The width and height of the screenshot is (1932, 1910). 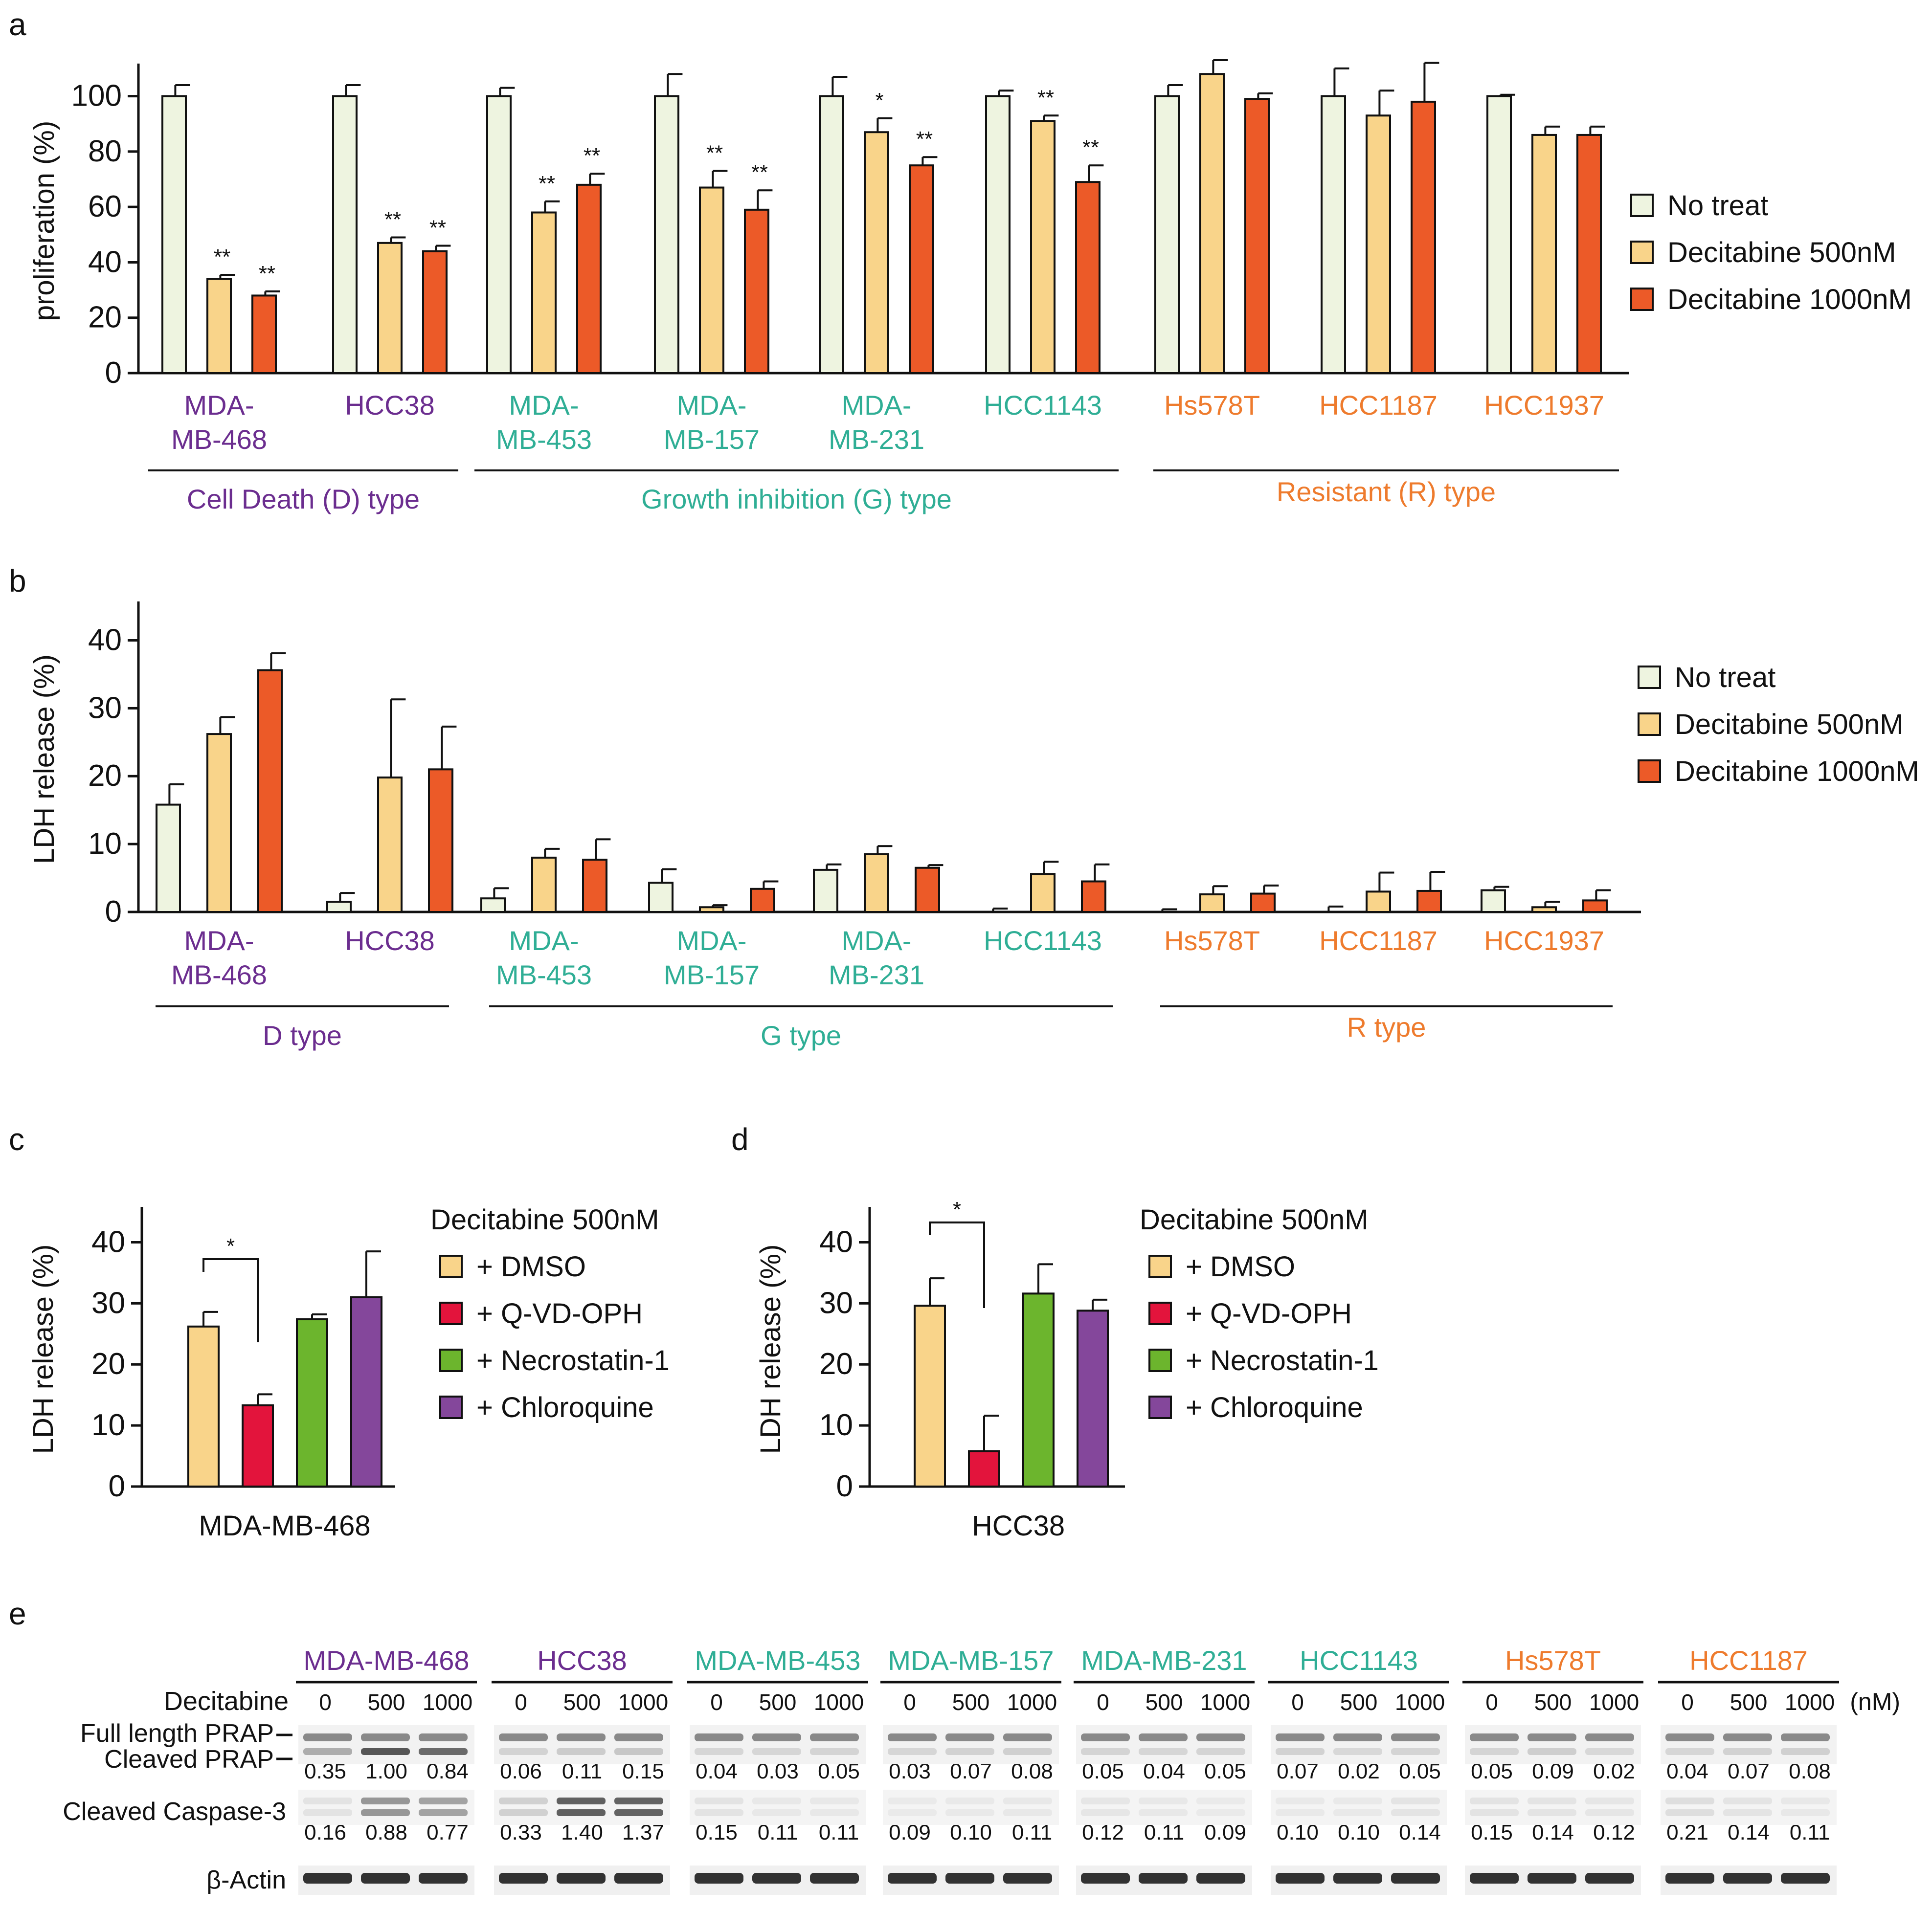 I want to click on blot-membrane-caspase, so click(x=386, y=1808).